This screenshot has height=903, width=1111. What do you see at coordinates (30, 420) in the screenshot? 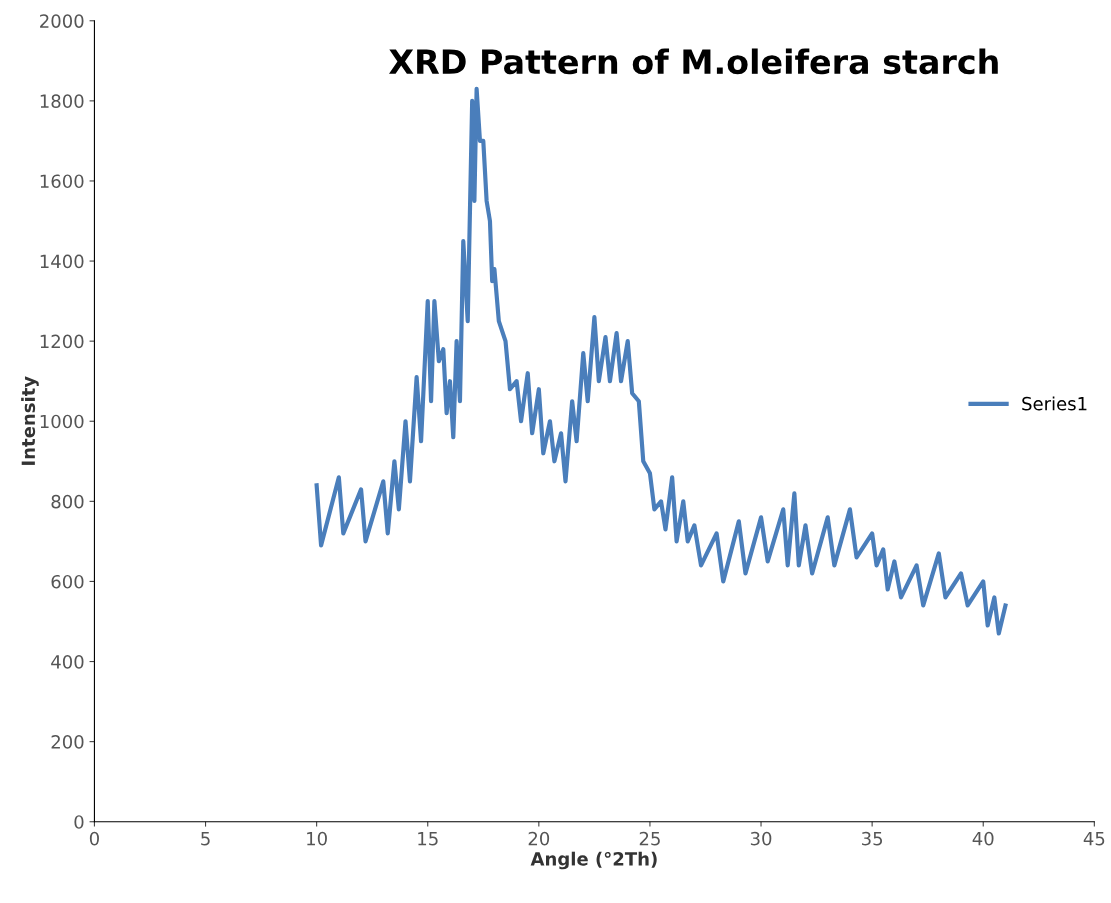
I see `y-axis-title: Intensity` at bounding box center [30, 420].